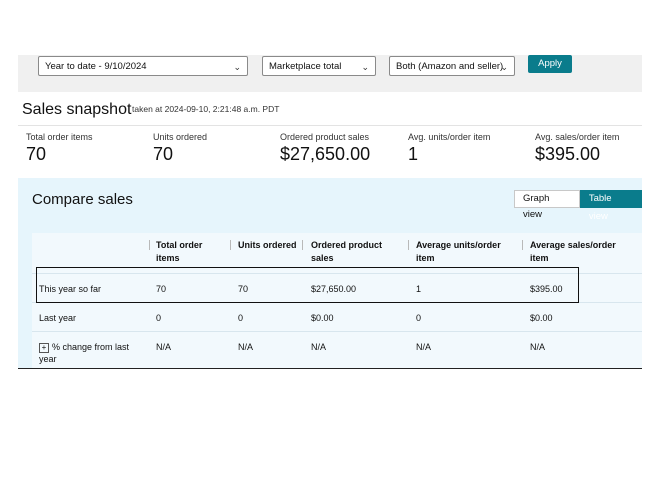 This screenshot has height=482, width=670. I want to click on table-cell: $395.00, so click(546, 289).